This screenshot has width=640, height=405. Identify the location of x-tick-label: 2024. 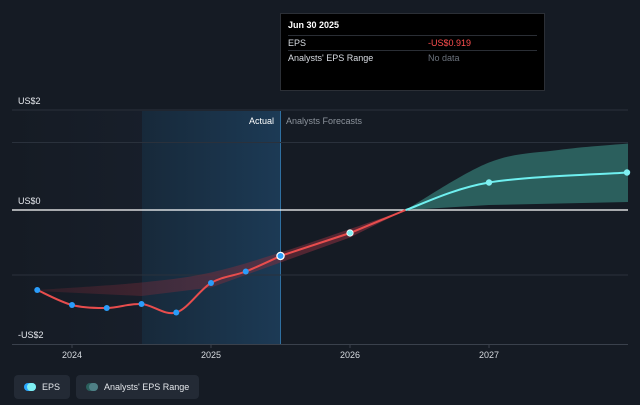
(72, 355).